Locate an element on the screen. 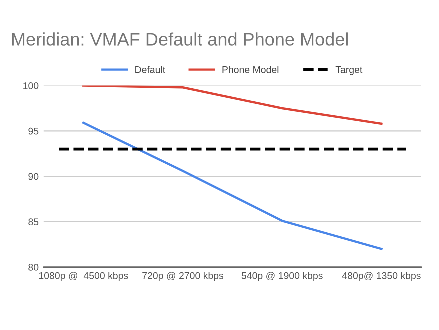 This screenshot has height=330, width=439. x-tick-label: 540p @ 1900 kbps is located at coordinates (282, 277).